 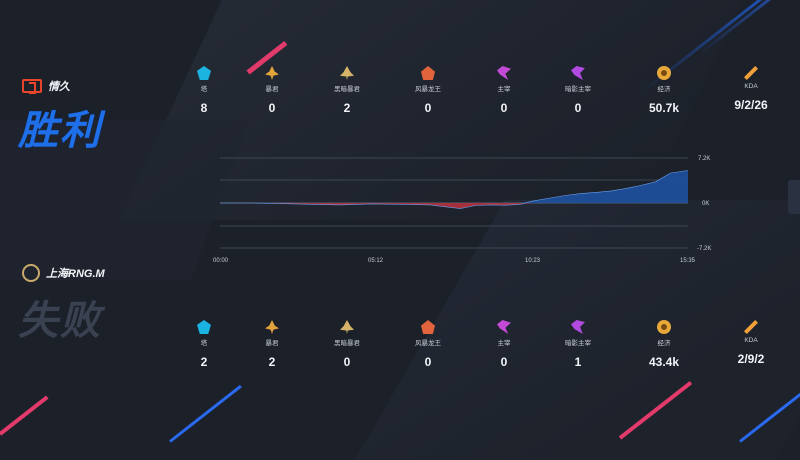 I want to click on stat-towers: 塔 8, so click(x=204, y=90).